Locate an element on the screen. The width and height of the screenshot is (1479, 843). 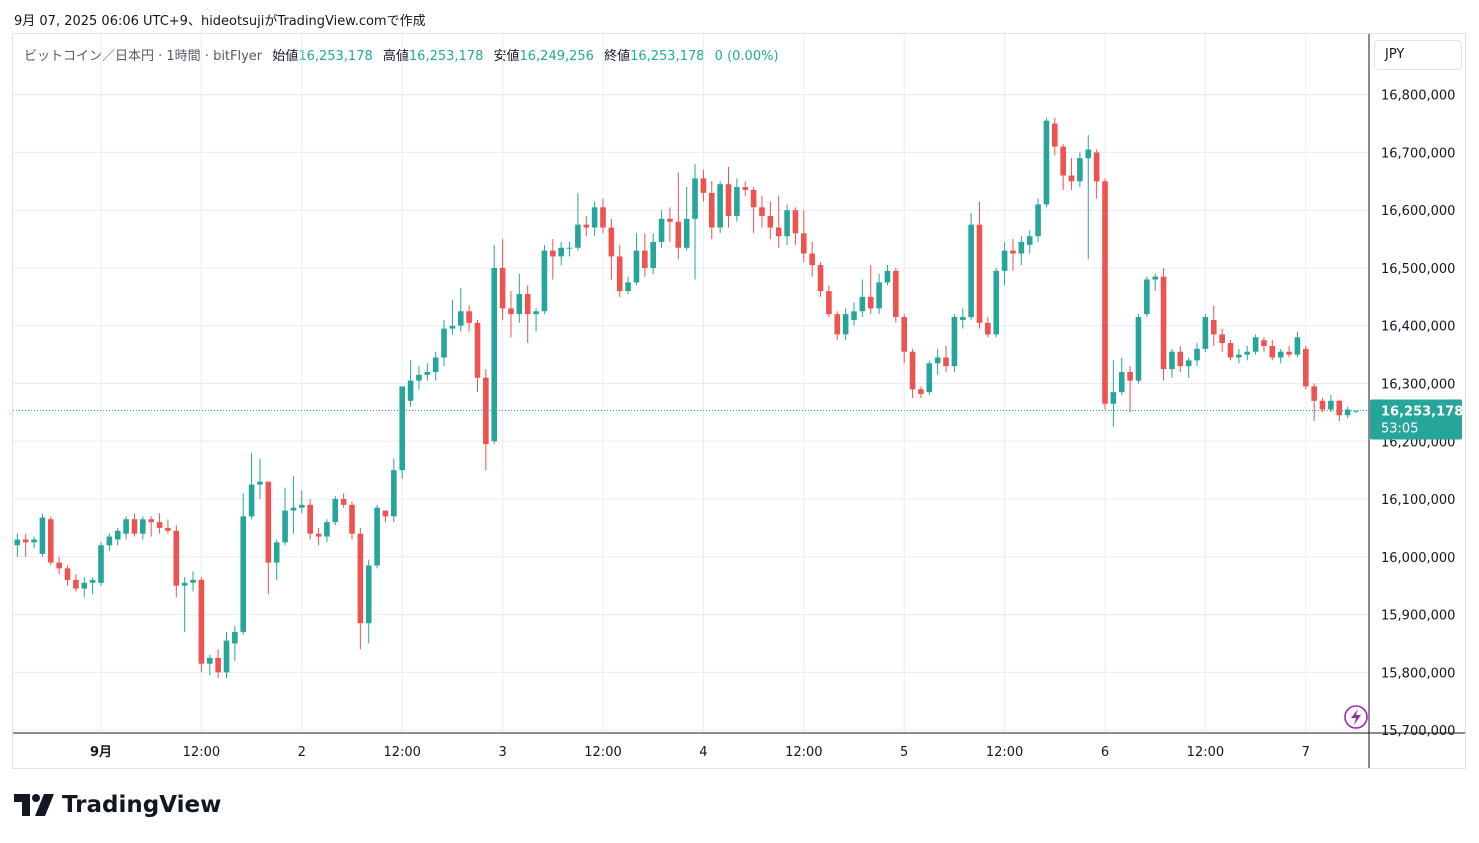
close-value: 16,253,178 is located at coordinates (667, 56).